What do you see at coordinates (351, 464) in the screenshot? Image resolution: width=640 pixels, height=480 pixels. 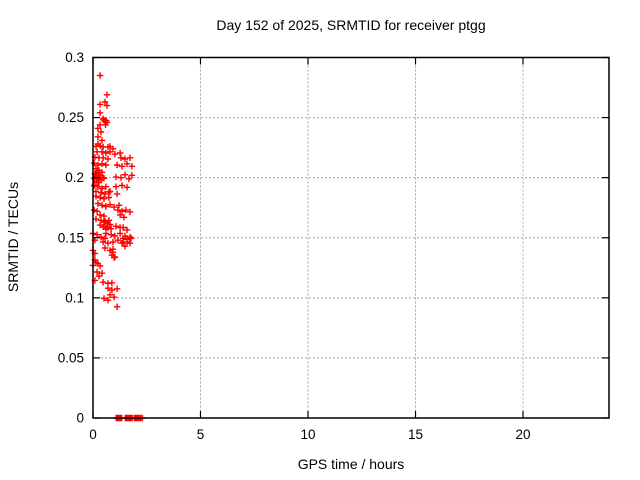 I see `x-axis-label: GPS time / hours` at bounding box center [351, 464].